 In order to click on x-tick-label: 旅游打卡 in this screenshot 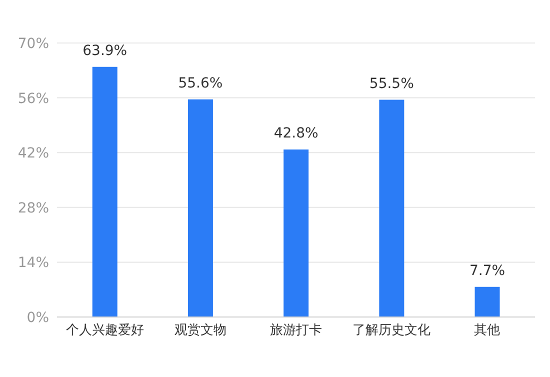, I will do `click(296, 330)`.